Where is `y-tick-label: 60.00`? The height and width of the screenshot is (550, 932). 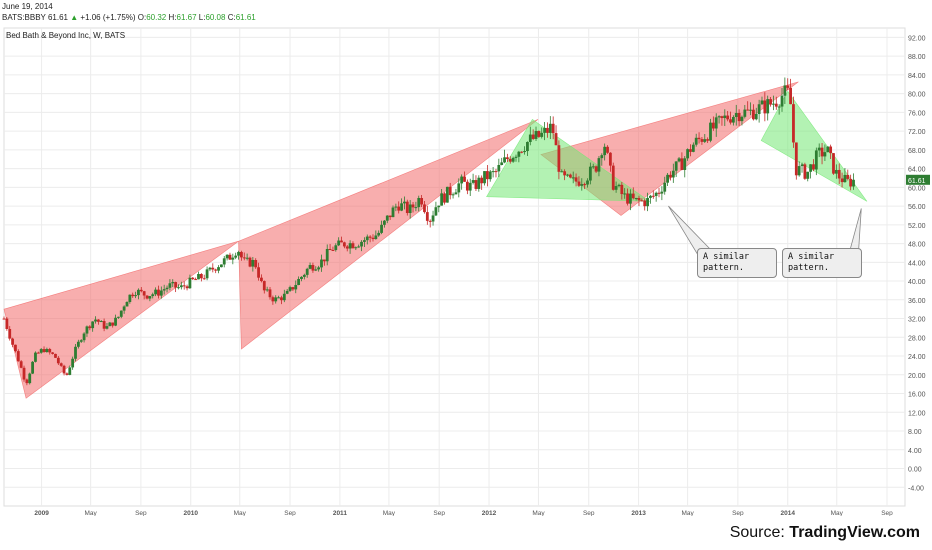
y-tick-label: 60.00 is located at coordinates (917, 188).